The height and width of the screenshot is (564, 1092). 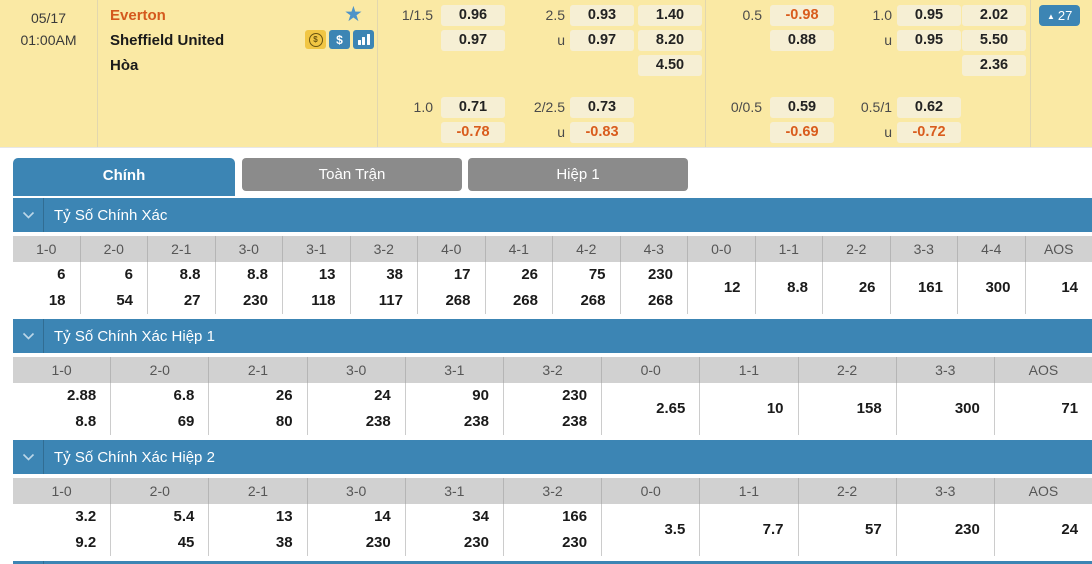 I want to click on ft-over-odds: 0.93, so click(x=602, y=15).